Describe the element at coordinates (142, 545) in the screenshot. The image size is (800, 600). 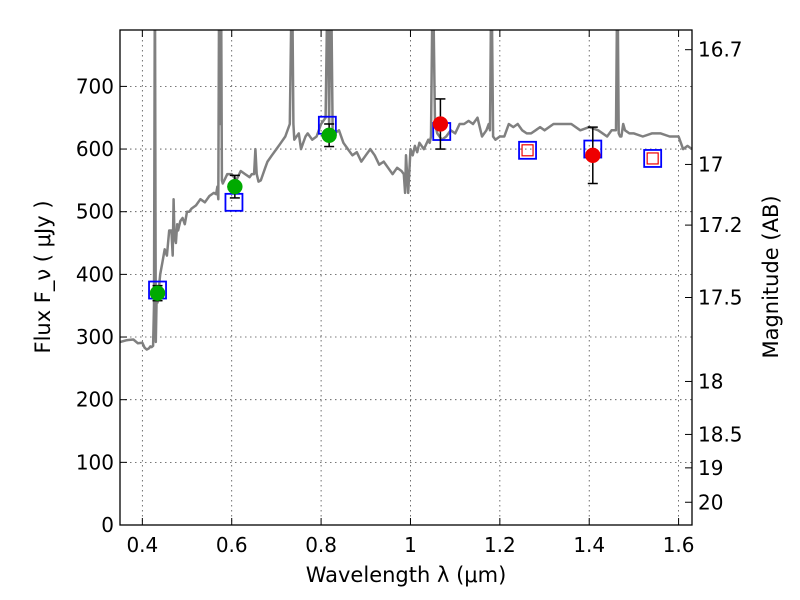
I see `x-tick-label: 0.4` at that location.